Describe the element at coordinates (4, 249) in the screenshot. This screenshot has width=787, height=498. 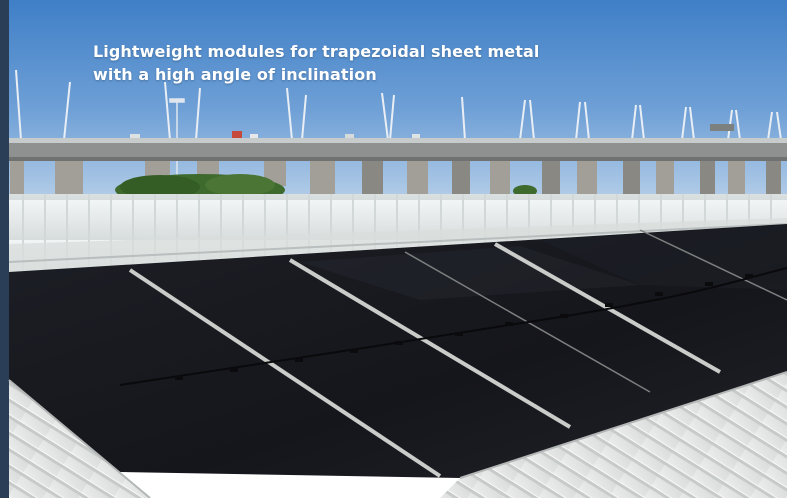
I see `left-edge-strip` at that location.